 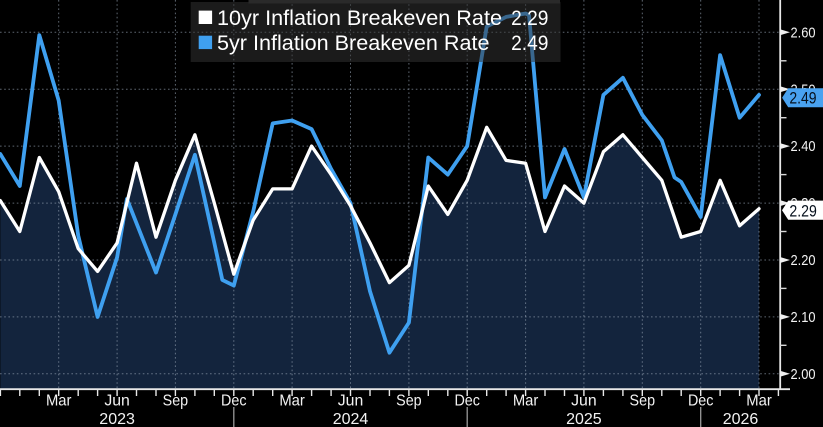 I want to click on svg-text: 2.20, so click(x=803, y=261).